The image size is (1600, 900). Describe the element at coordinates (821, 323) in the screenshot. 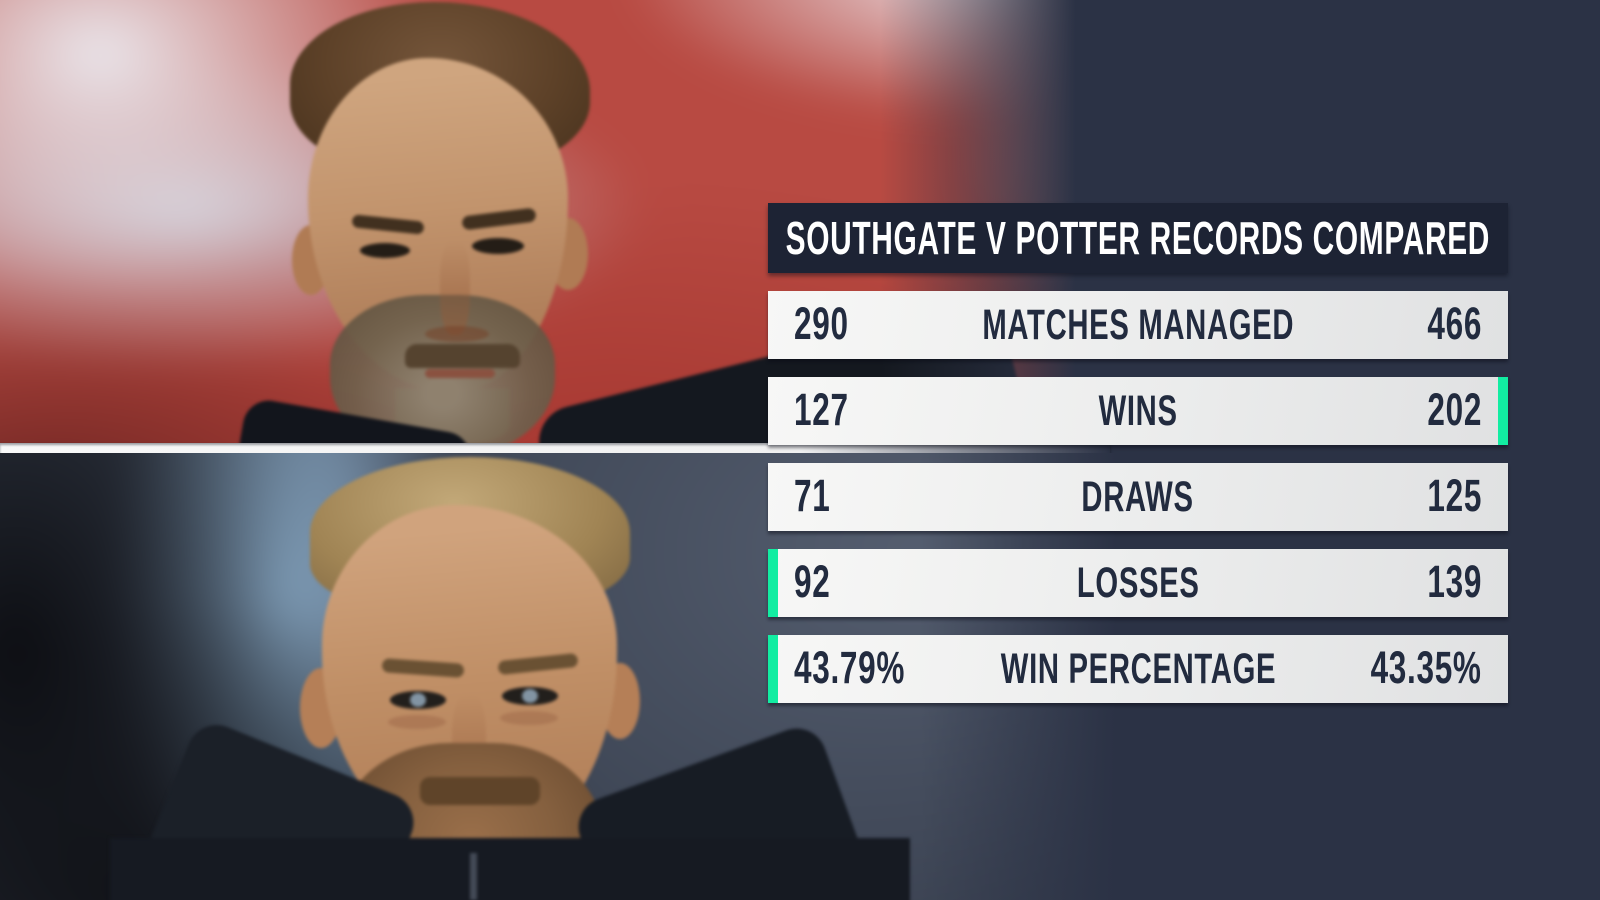

I see `stat-value-southgate: 290` at that location.